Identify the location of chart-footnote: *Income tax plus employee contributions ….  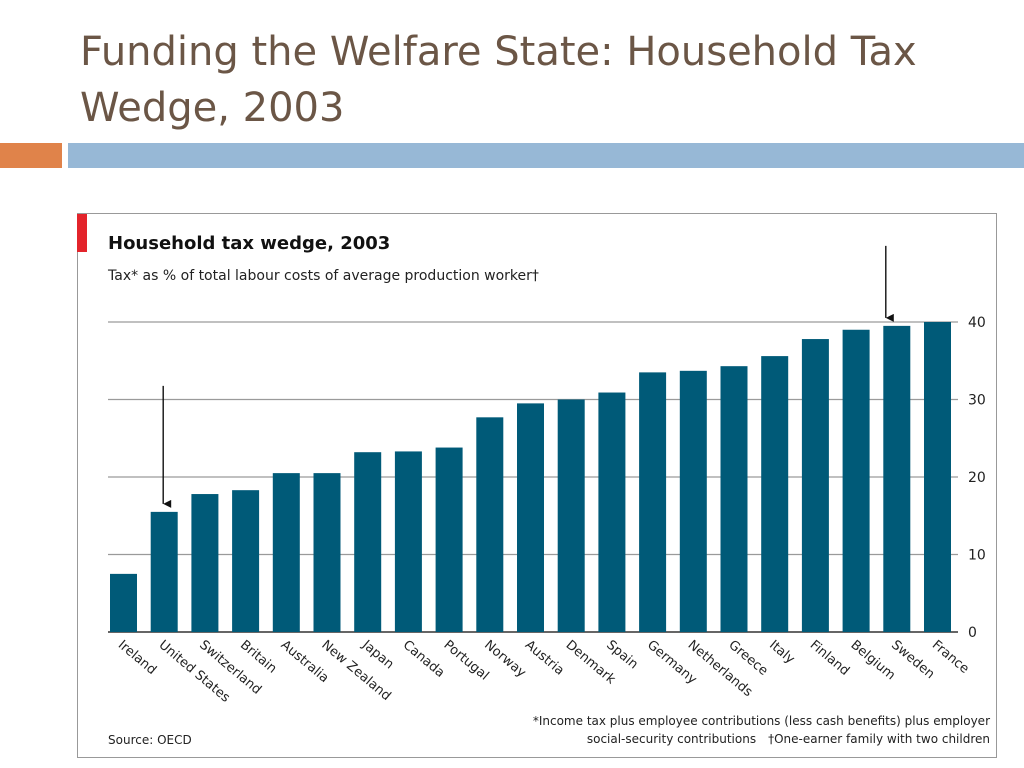
(761, 730).